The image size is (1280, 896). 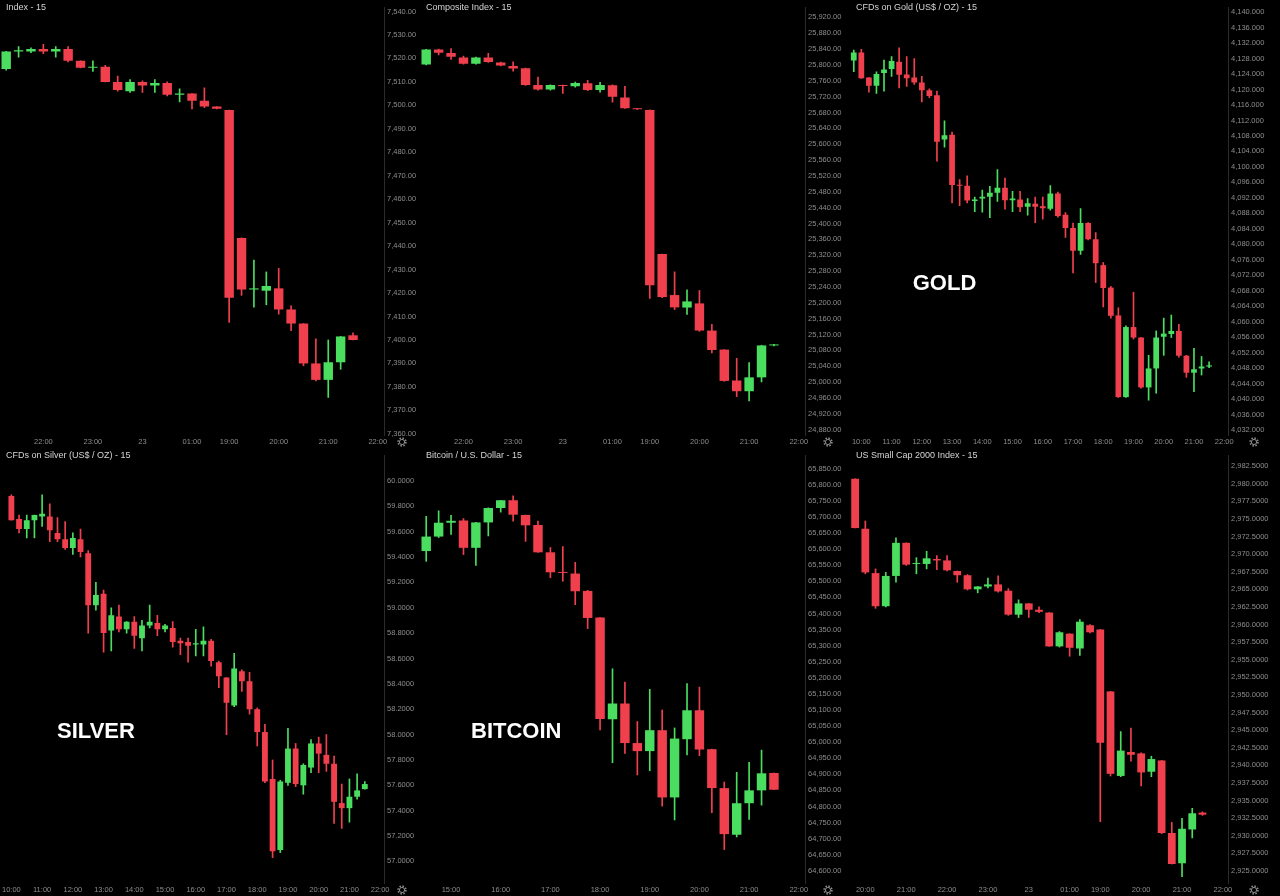 What do you see at coordinates (516, 730) in the screenshot?
I see `annotation: BITCOIN` at bounding box center [516, 730].